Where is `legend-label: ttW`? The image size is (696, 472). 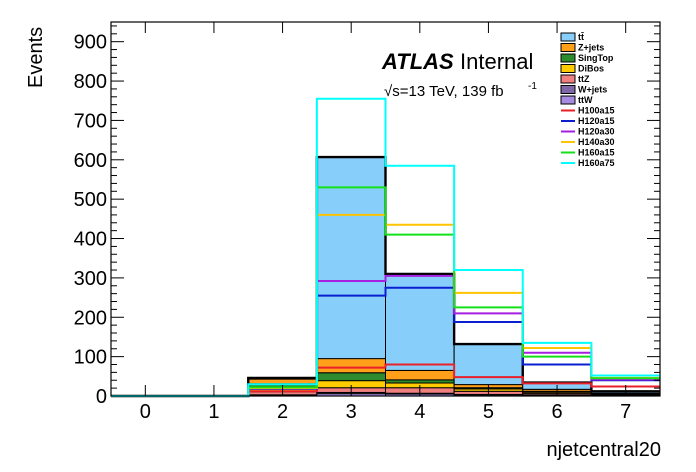 legend-label: ttW is located at coordinates (585, 100).